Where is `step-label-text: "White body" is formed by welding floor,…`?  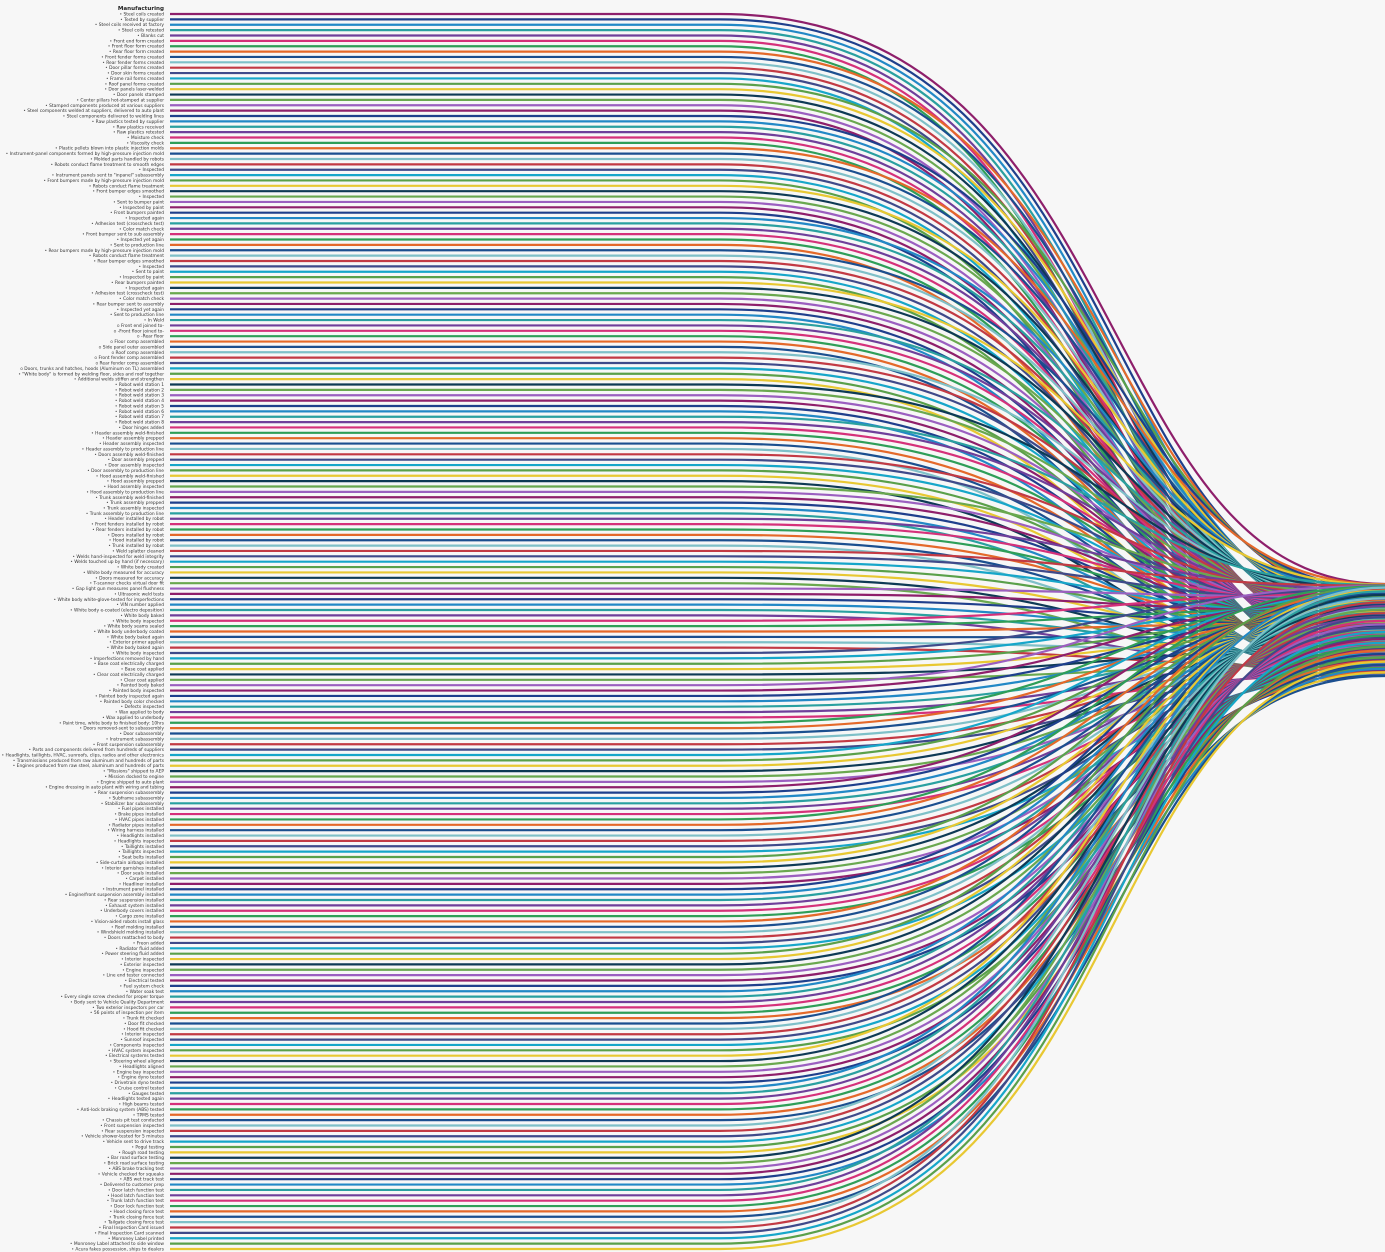
step-label-text: "White body" is formed by welding floor,… is located at coordinates (93, 374).